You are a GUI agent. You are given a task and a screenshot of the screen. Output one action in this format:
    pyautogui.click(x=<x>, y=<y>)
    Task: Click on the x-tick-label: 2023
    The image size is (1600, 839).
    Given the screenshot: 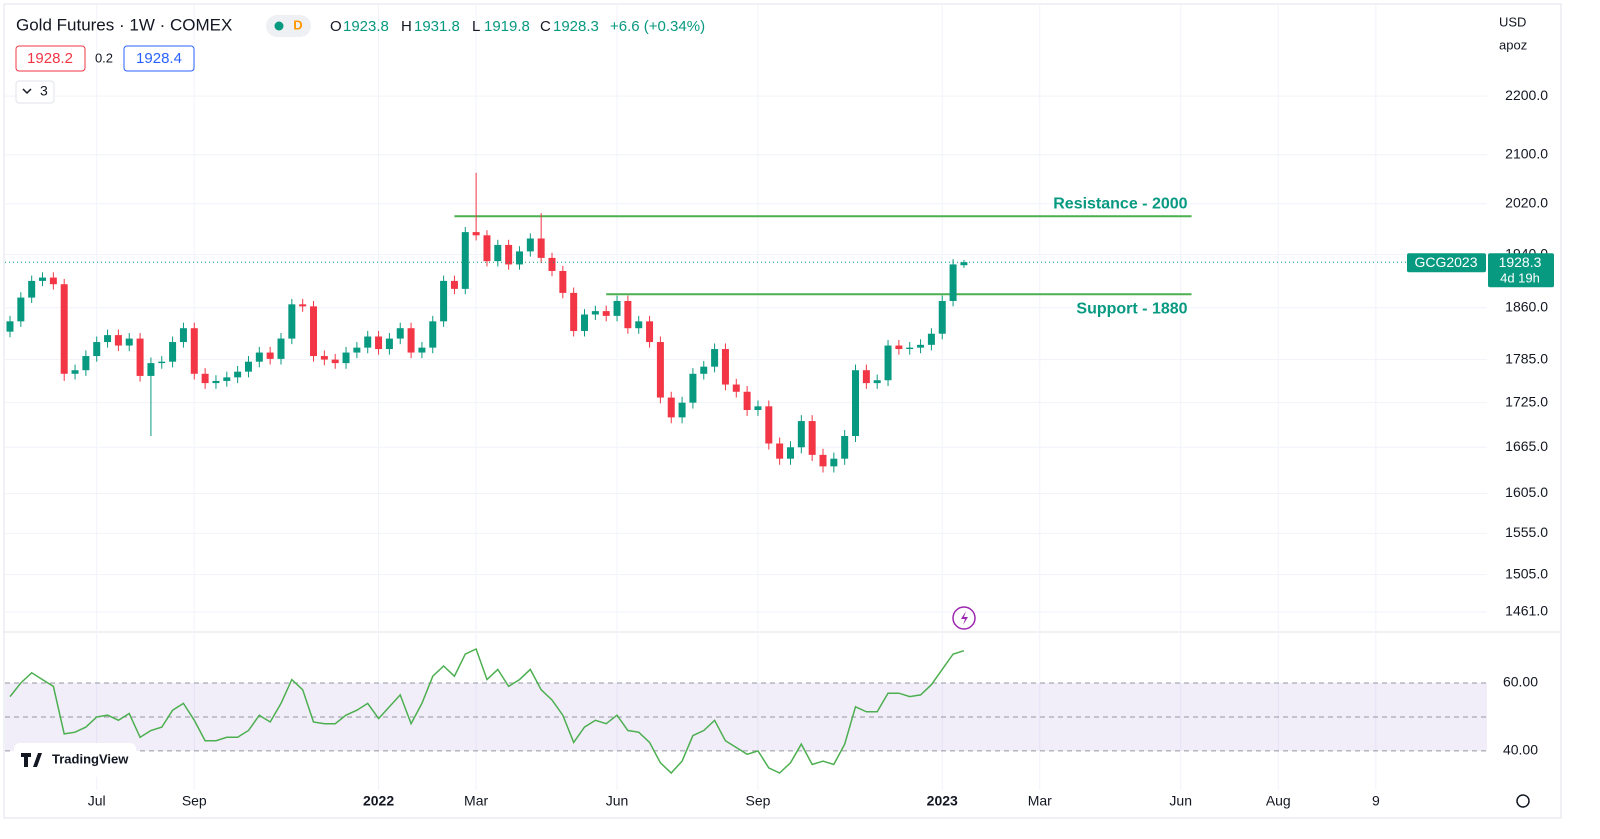 What is the action you would take?
    pyautogui.click(x=942, y=801)
    